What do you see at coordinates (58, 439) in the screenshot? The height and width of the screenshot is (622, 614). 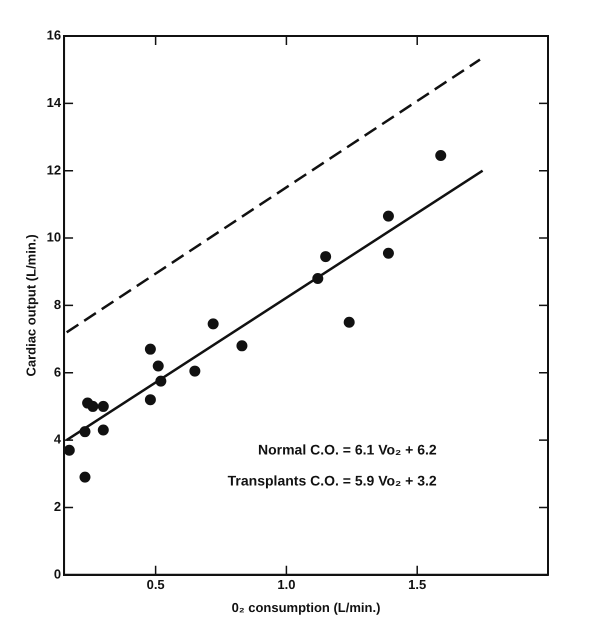 I see `y-tick-label: 4` at bounding box center [58, 439].